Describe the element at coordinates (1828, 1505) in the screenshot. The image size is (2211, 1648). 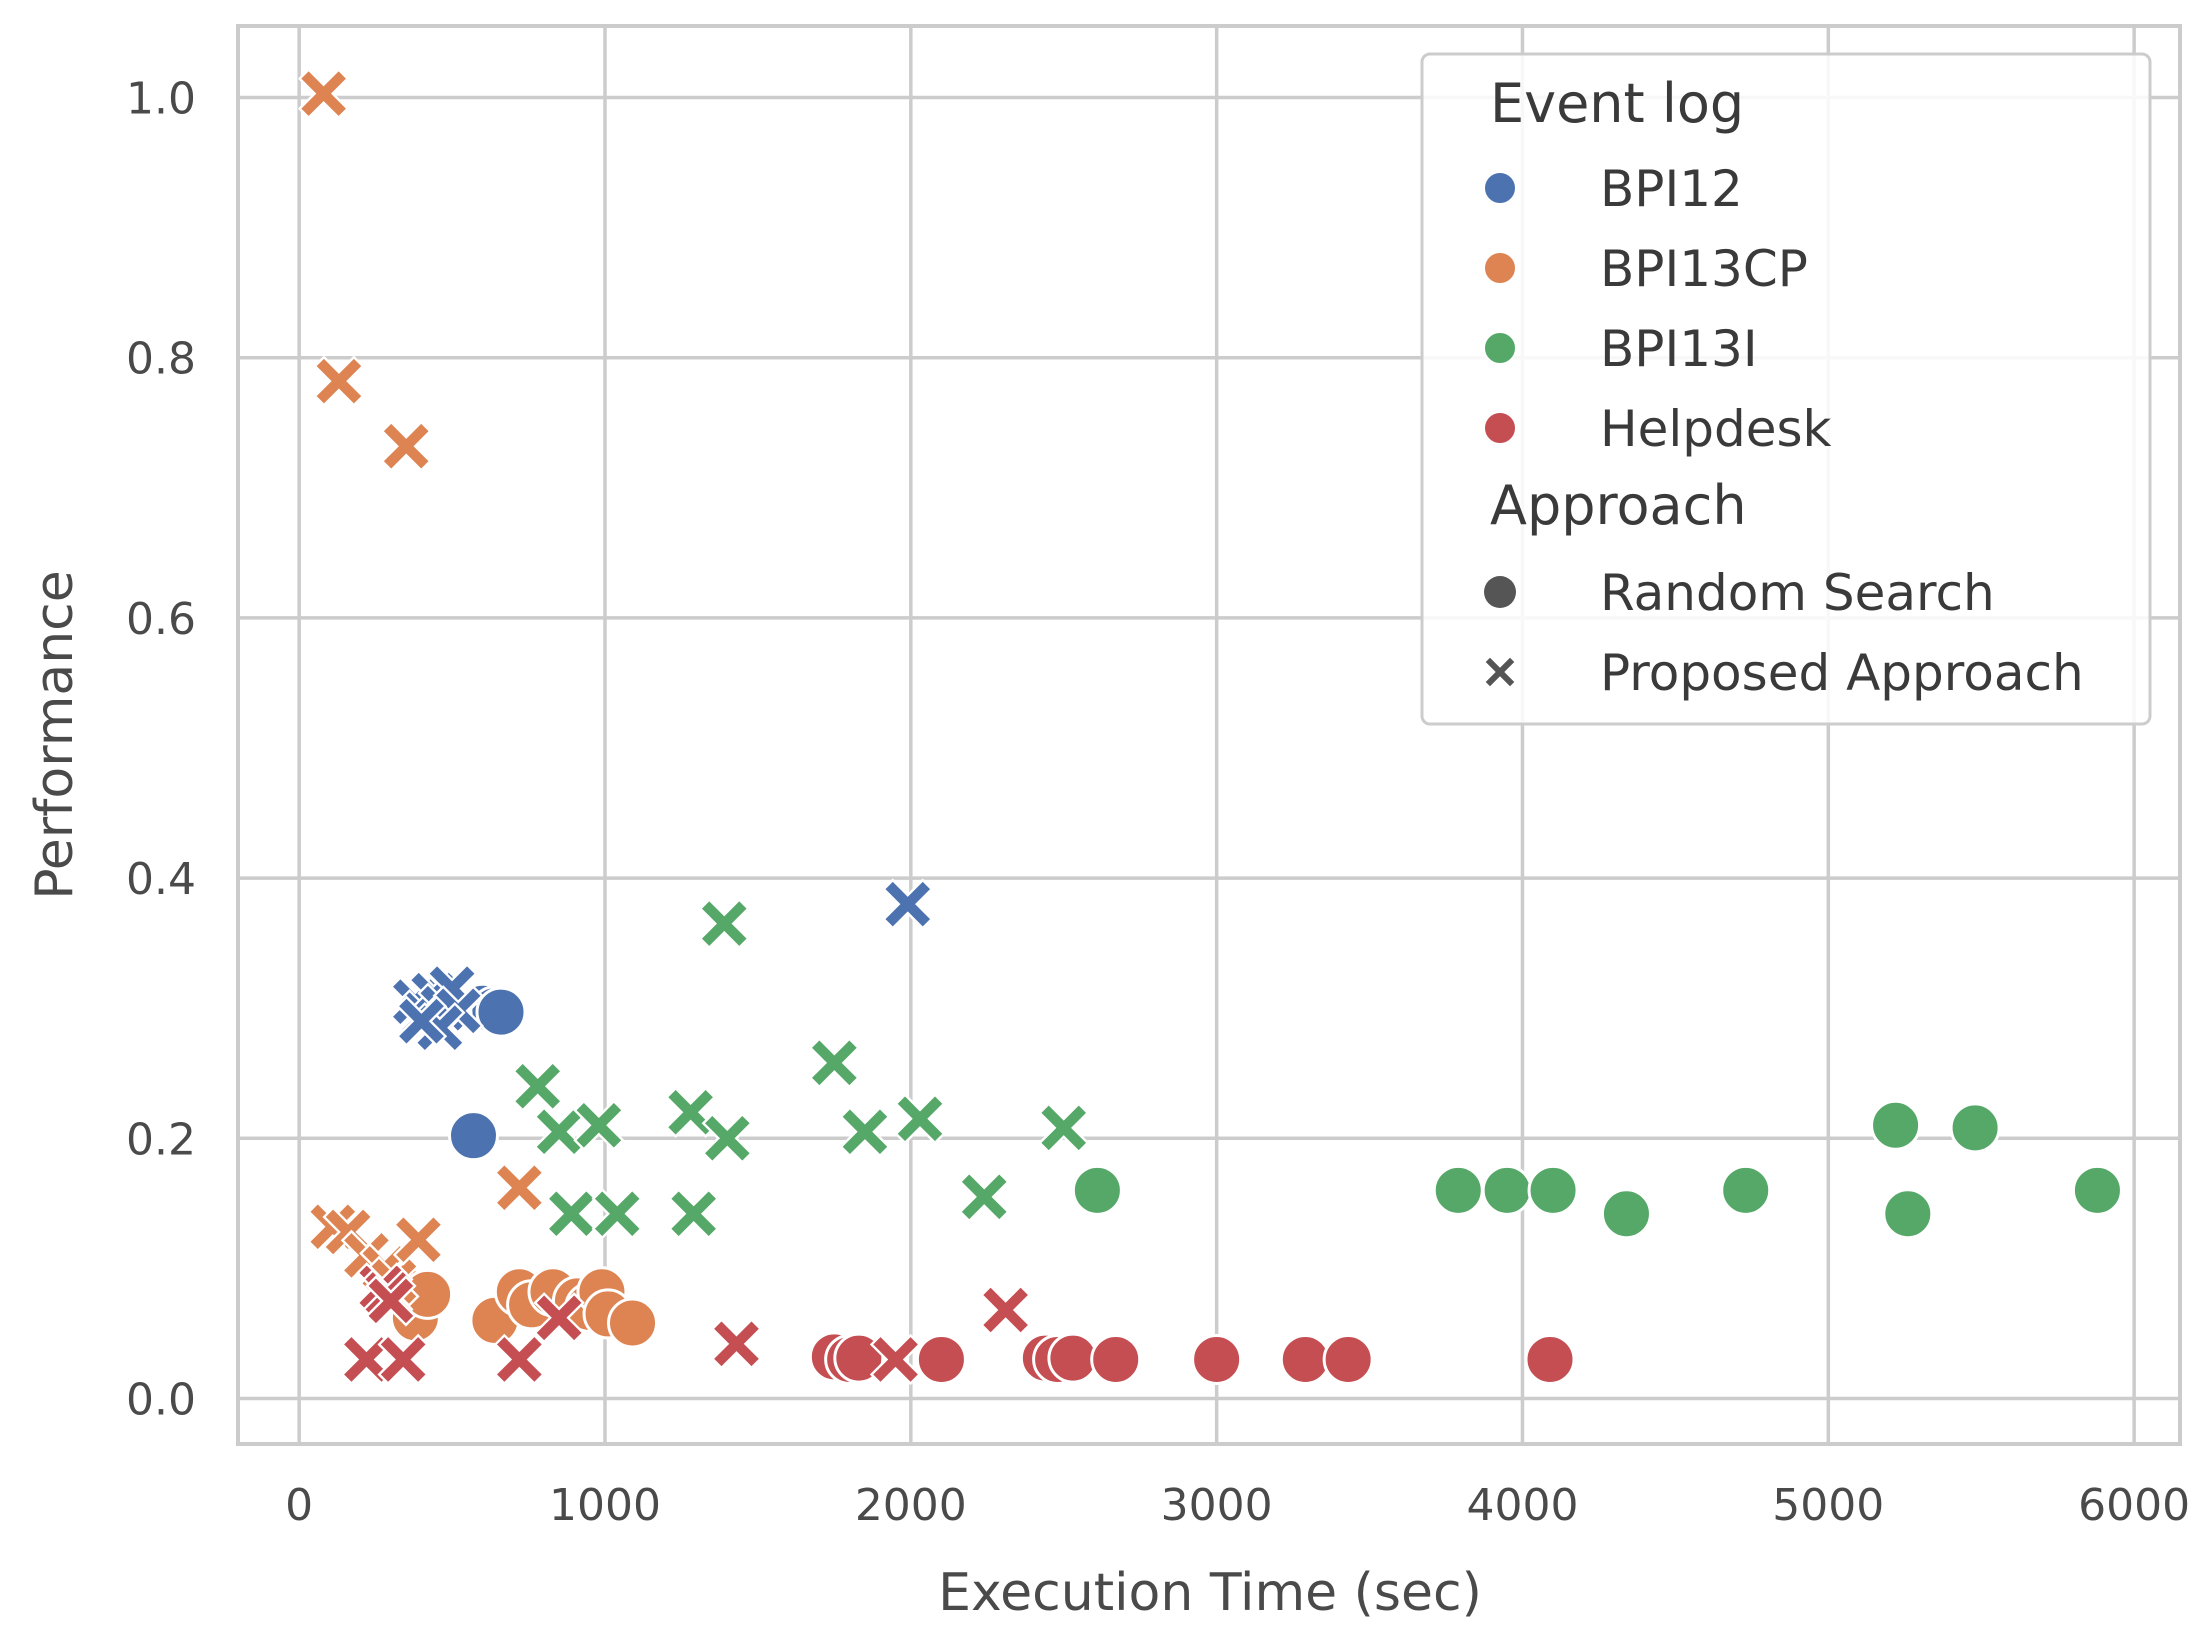
I see `x-tick-label: 5000` at that location.